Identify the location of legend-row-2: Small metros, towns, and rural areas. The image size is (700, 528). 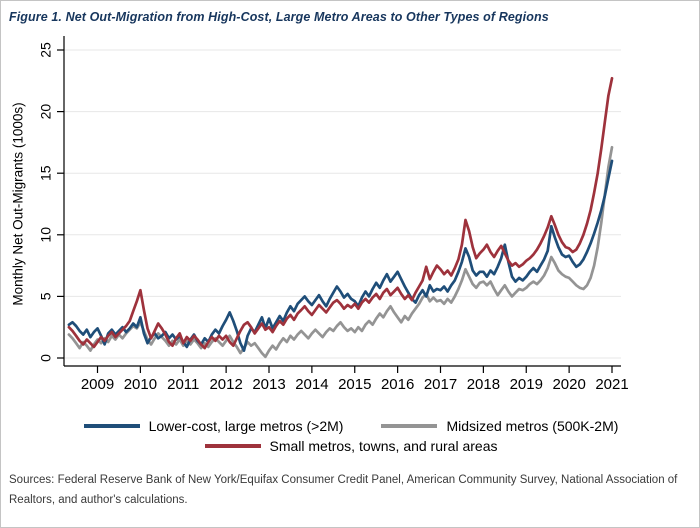
(351, 446).